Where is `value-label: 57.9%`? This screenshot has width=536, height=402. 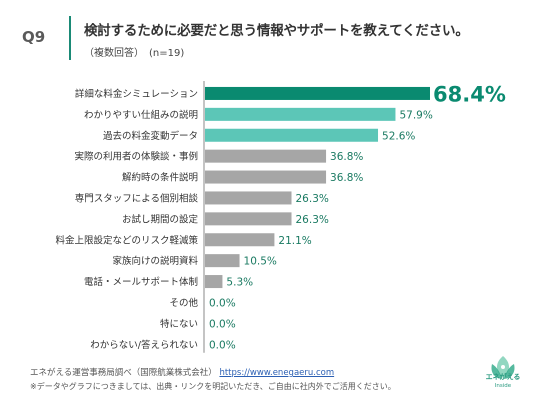
value-label: 57.9% is located at coordinates (415, 115).